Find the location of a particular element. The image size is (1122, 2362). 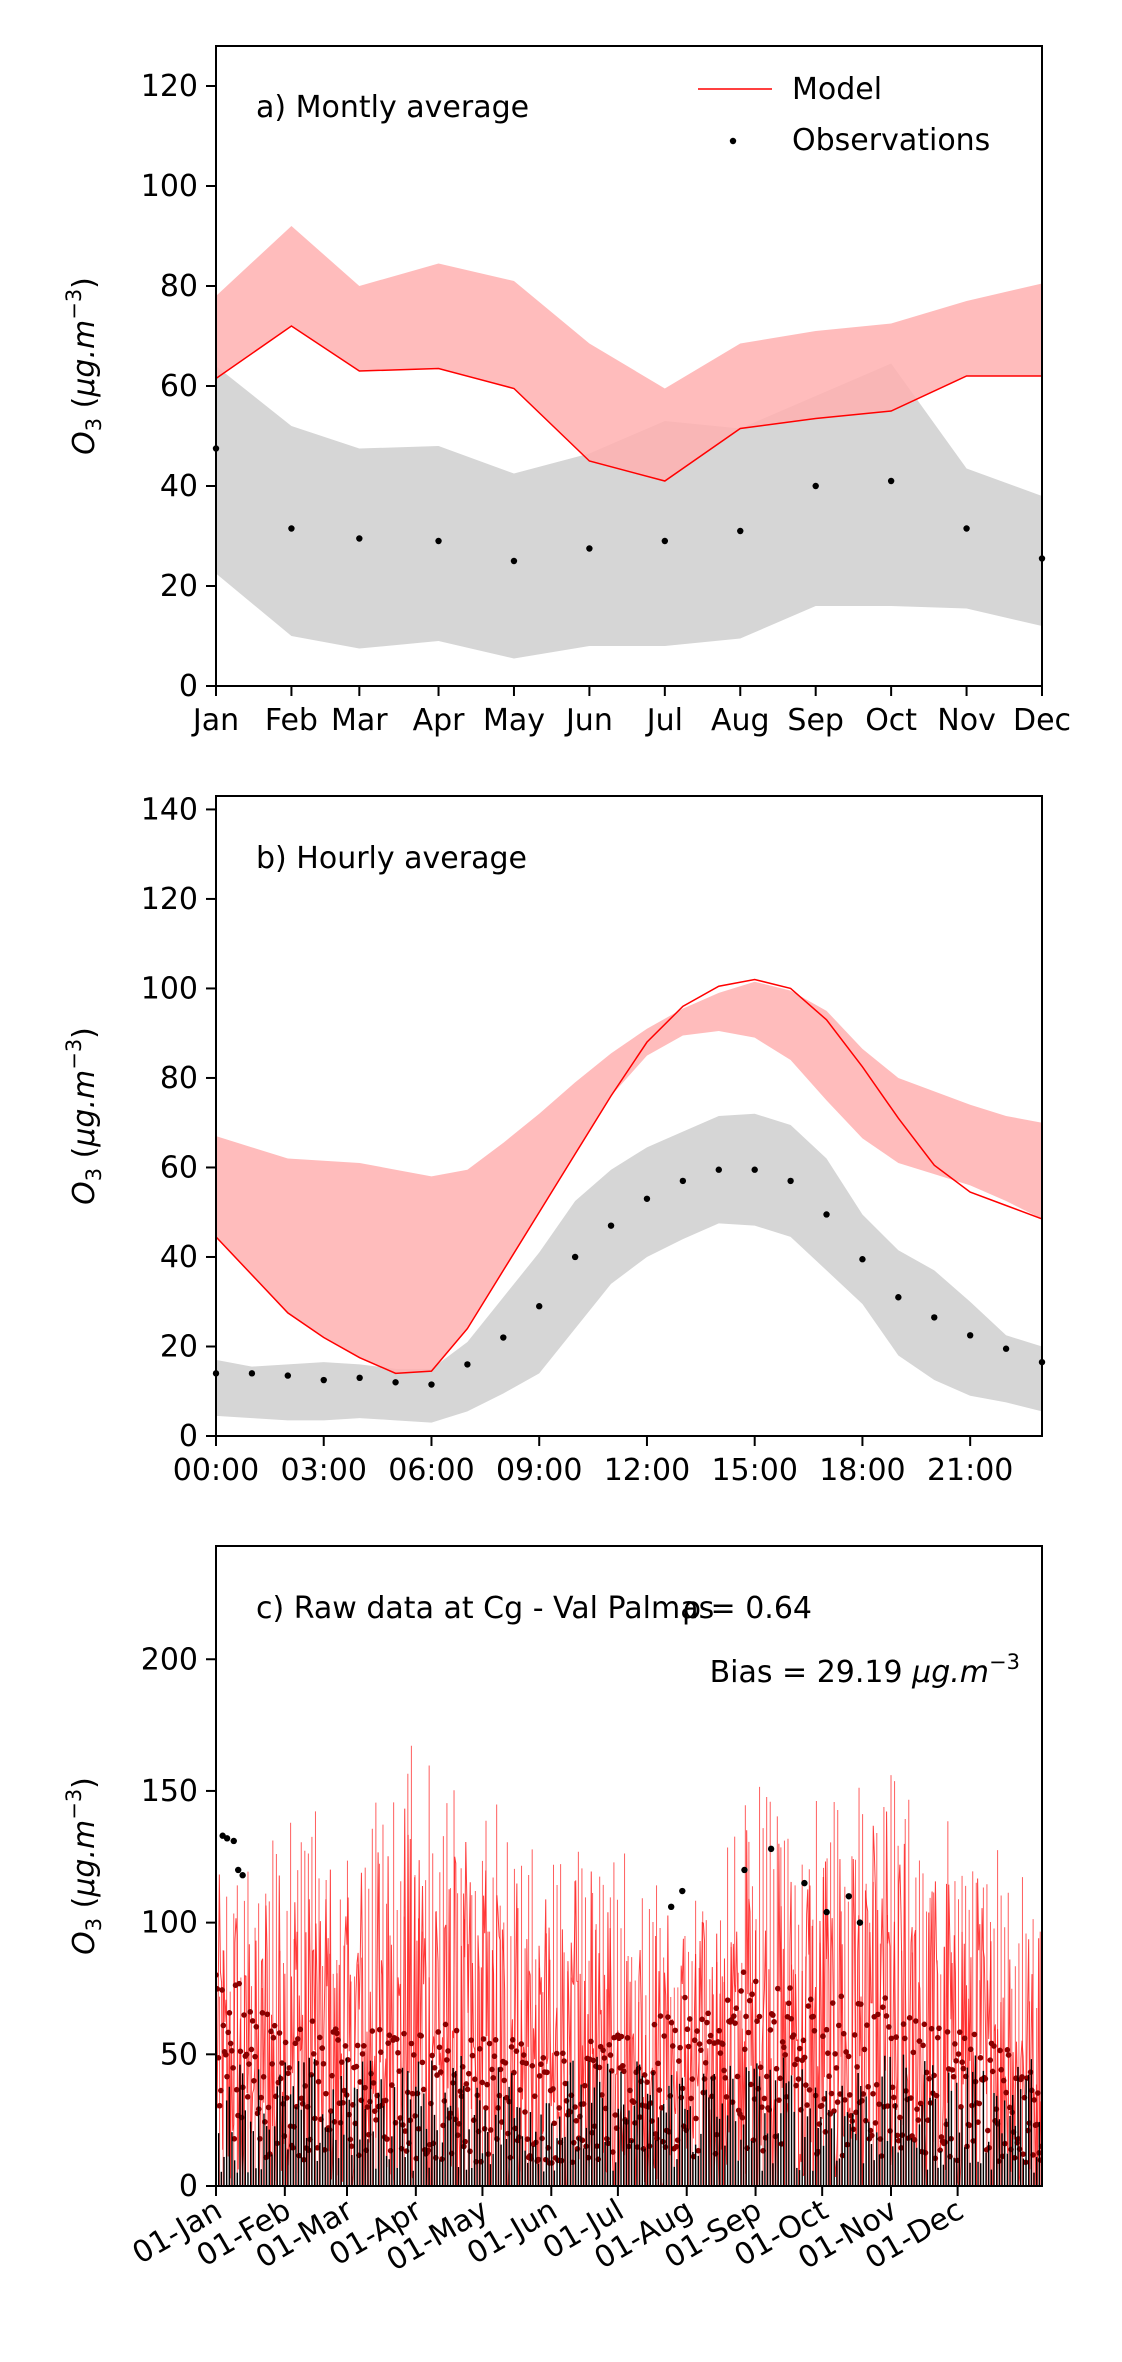

monthly-y-axis: 0 20 40 60 80 100 120 is located at coordinates (178, 386).